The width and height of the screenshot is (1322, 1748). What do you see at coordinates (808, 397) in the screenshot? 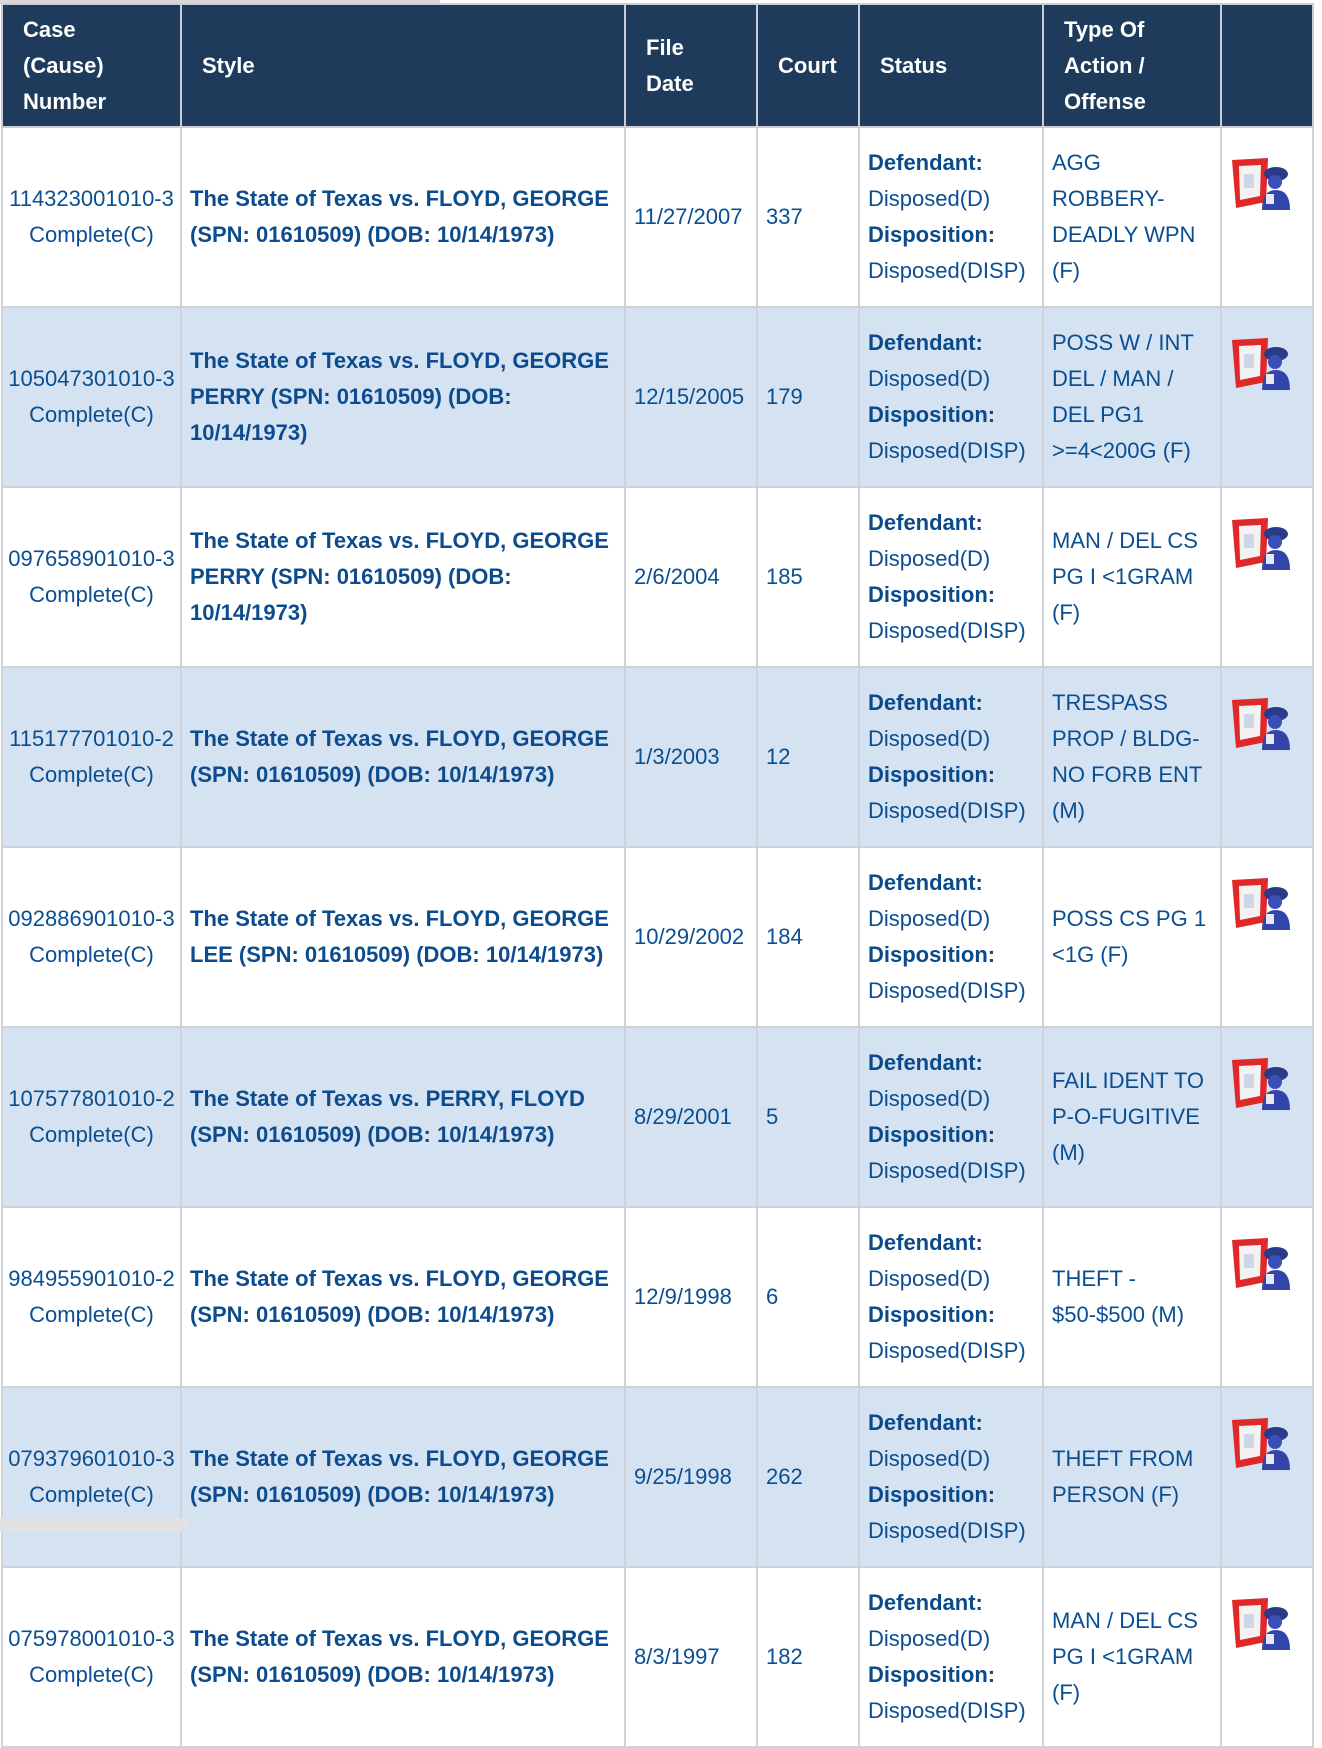
I see `court: 179` at bounding box center [808, 397].